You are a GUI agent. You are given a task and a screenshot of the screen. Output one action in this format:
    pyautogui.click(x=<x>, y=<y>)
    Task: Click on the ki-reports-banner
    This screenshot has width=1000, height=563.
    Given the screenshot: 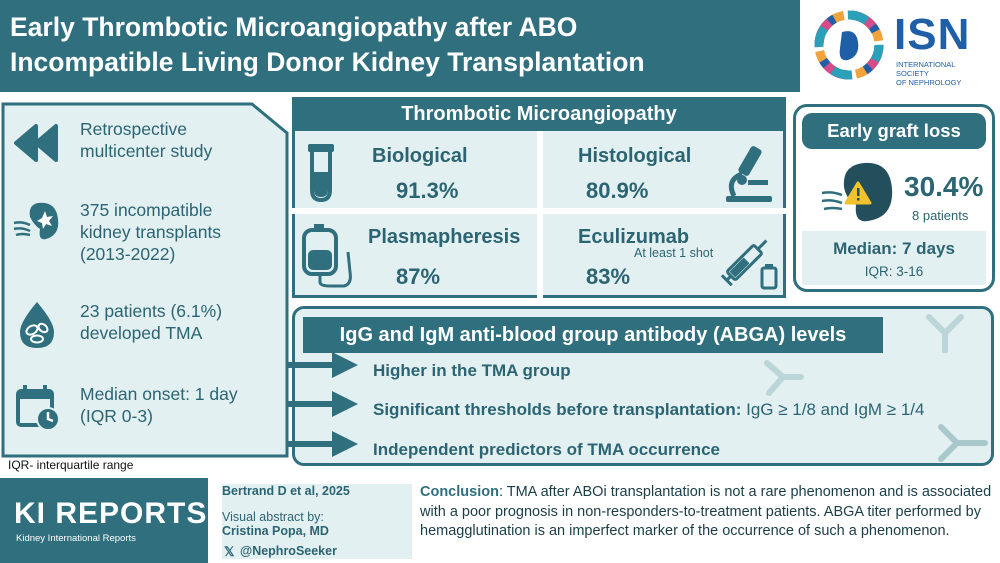 What is the action you would take?
    pyautogui.click(x=104, y=520)
    